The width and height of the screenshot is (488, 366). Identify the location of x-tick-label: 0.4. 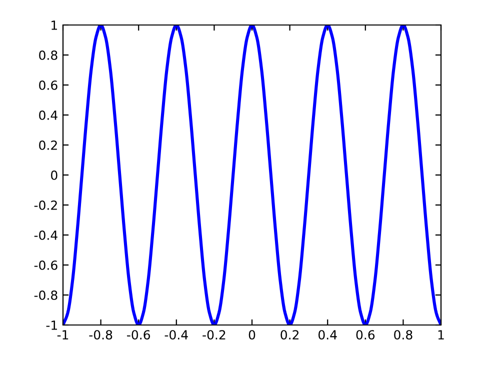
(327, 335).